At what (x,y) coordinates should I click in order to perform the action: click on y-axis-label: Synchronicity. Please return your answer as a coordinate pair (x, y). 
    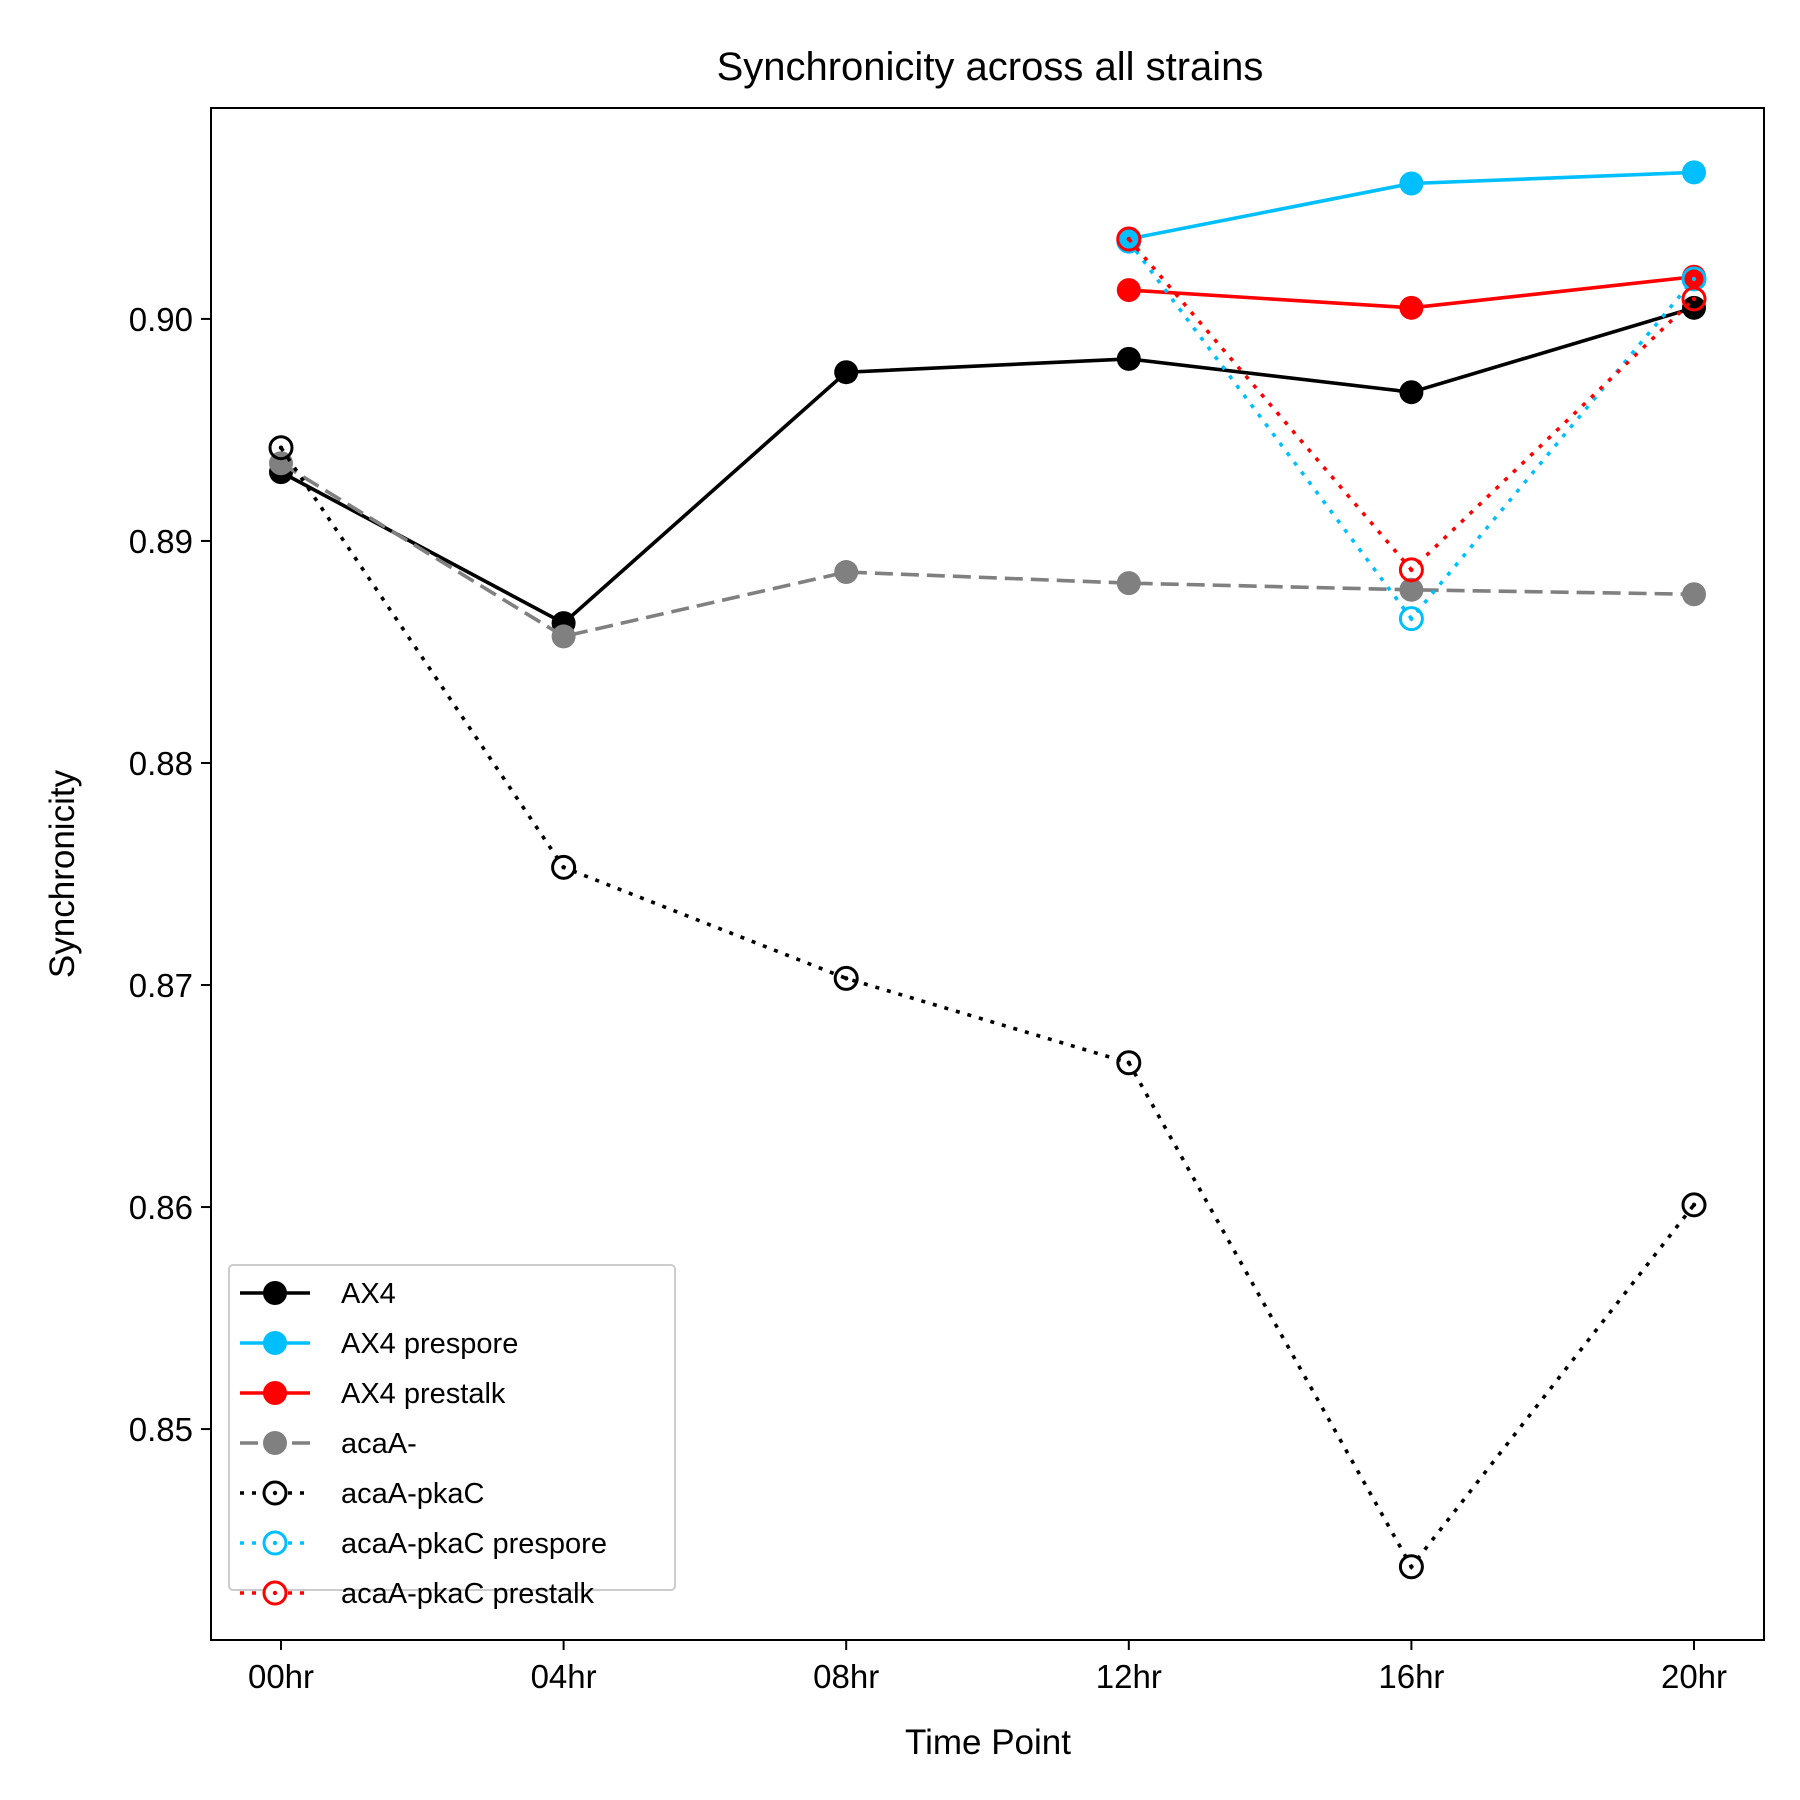
    Looking at the image, I should click on (62, 873).